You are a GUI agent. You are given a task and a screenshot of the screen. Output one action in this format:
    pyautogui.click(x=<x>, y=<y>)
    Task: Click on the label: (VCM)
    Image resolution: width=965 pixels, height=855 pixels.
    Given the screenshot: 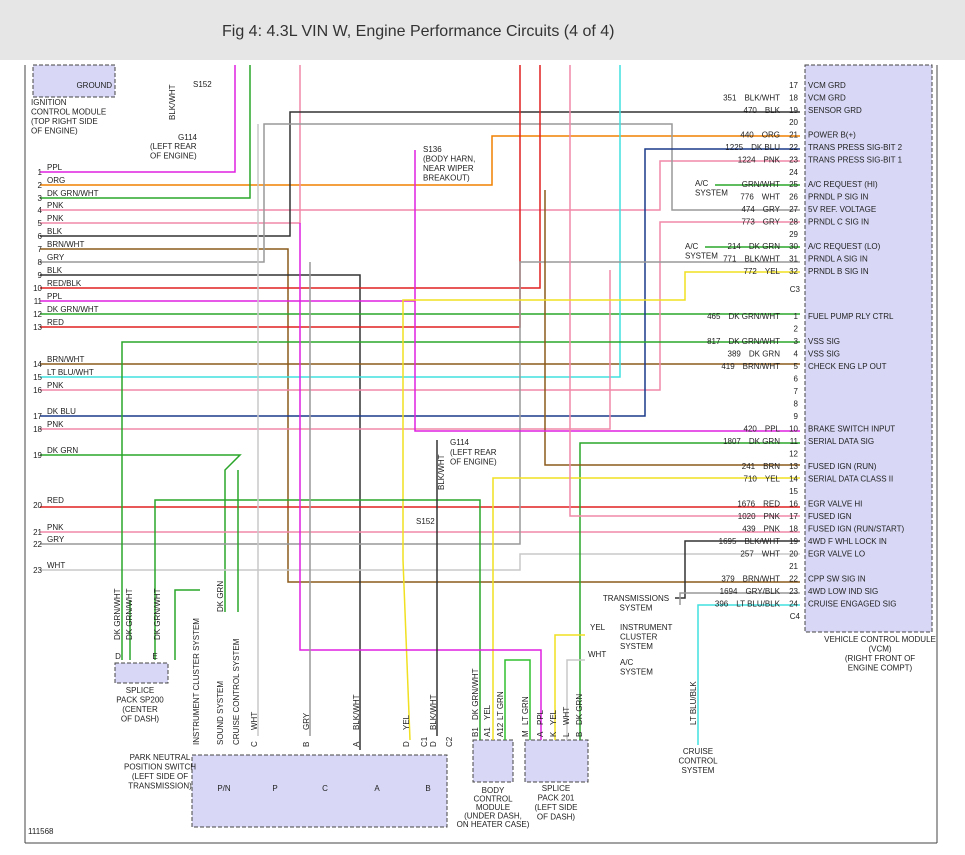 What is the action you would take?
    pyautogui.click(x=879, y=649)
    